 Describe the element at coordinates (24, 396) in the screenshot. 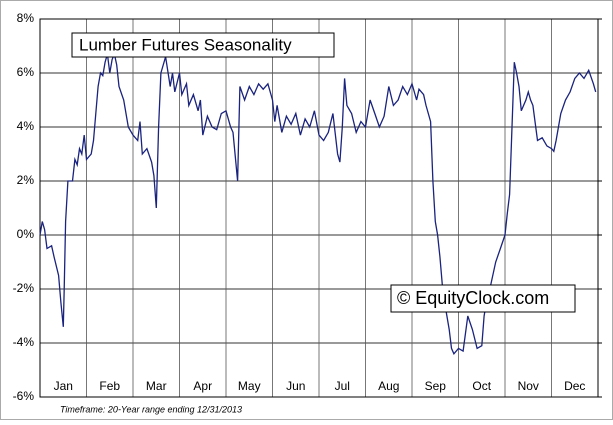

I see `y-tick-label: -6%` at that location.